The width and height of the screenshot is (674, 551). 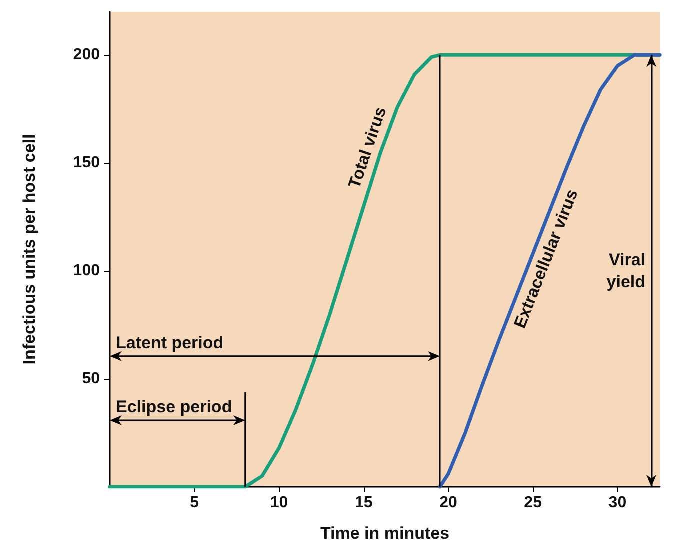 What do you see at coordinates (617, 503) in the screenshot?
I see `x-tick-label: 30` at bounding box center [617, 503].